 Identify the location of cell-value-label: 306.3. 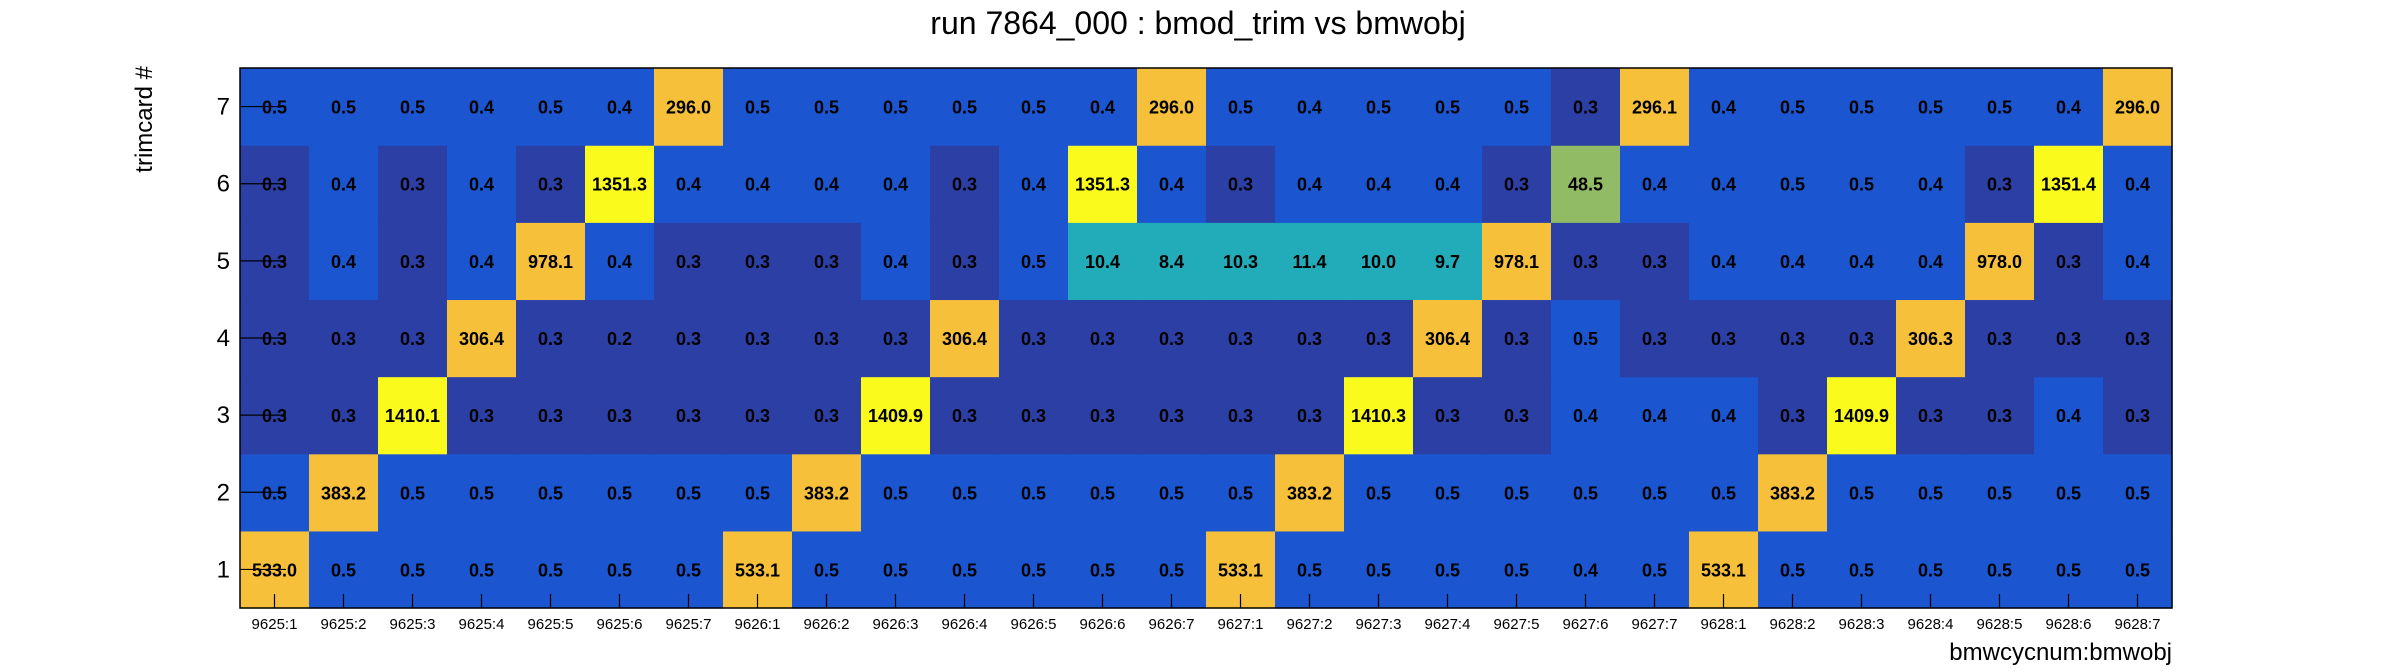
(1930, 339).